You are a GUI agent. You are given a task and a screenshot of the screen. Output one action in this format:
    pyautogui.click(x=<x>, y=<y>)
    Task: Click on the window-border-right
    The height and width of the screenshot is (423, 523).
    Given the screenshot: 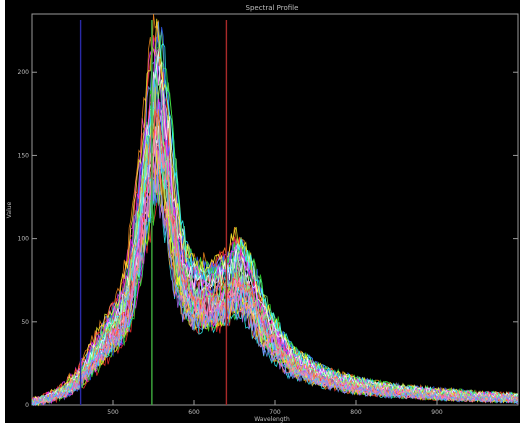 What is the action you would take?
    pyautogui.click(x=521, y=211)
    